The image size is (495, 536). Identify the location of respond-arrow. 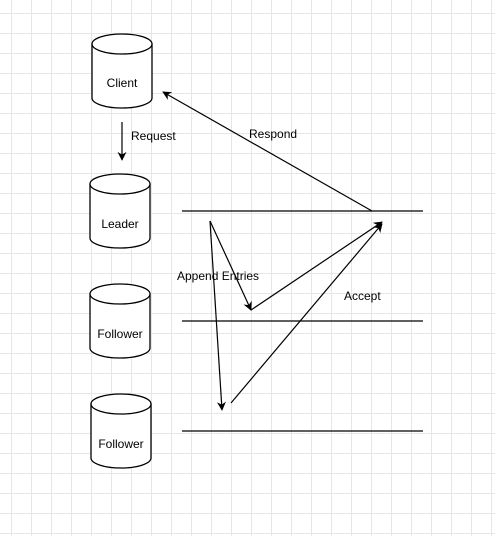
(267, 151).